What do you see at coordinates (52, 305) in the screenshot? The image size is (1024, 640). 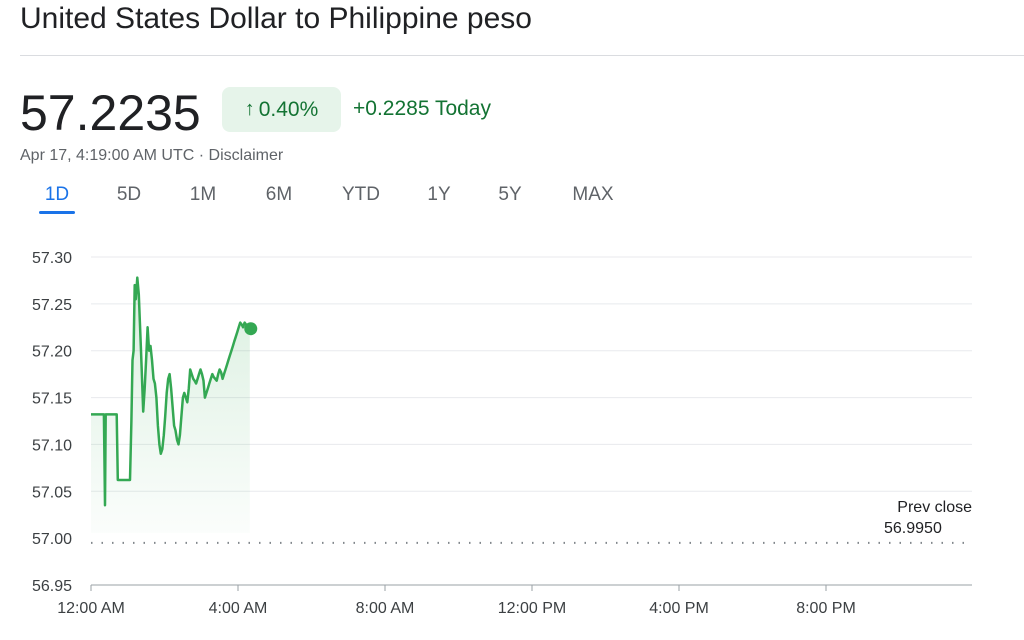 I see `y-tick-label: 57.25` at bounding box center [52, 305].